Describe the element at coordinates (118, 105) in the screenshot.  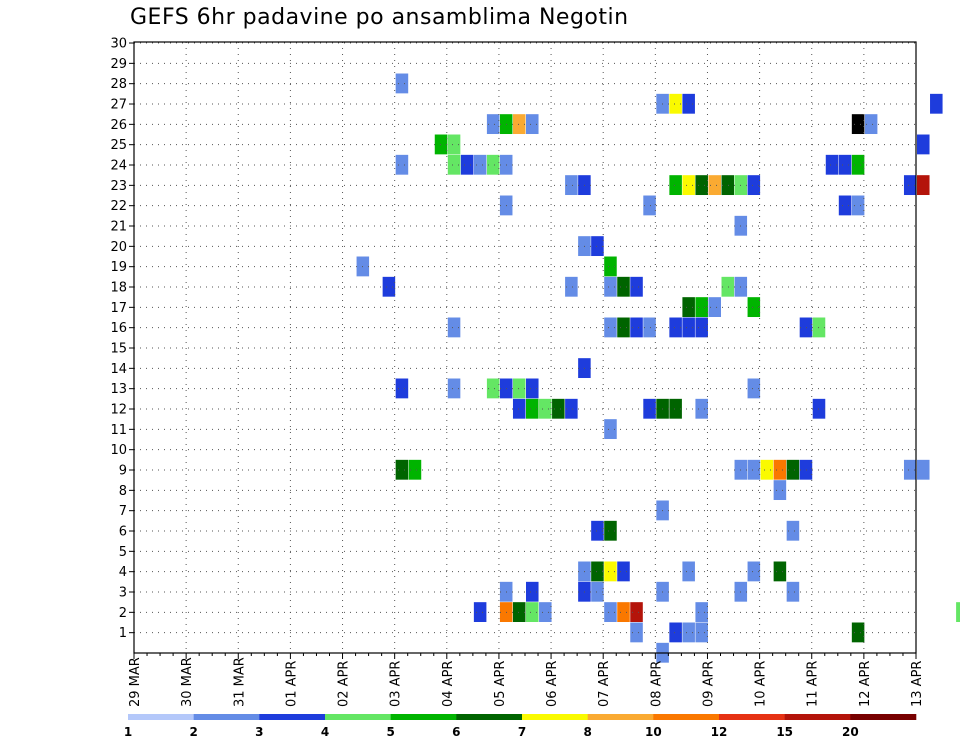
I see `y-tick-label: 27` at that location.